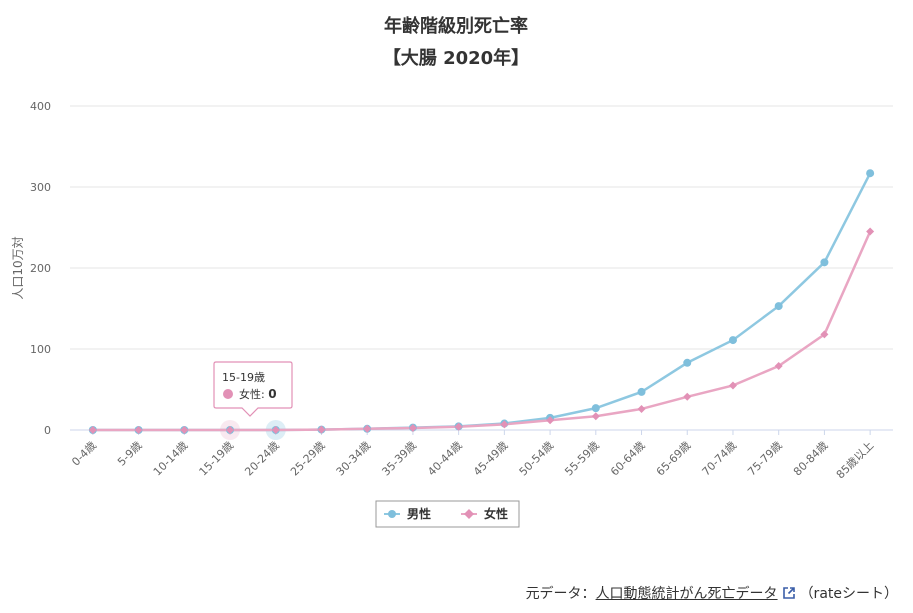  Describe the element at coordinates (354, 459) in the screenshot. I see `x-tick-label: 30-34歳` at that location.